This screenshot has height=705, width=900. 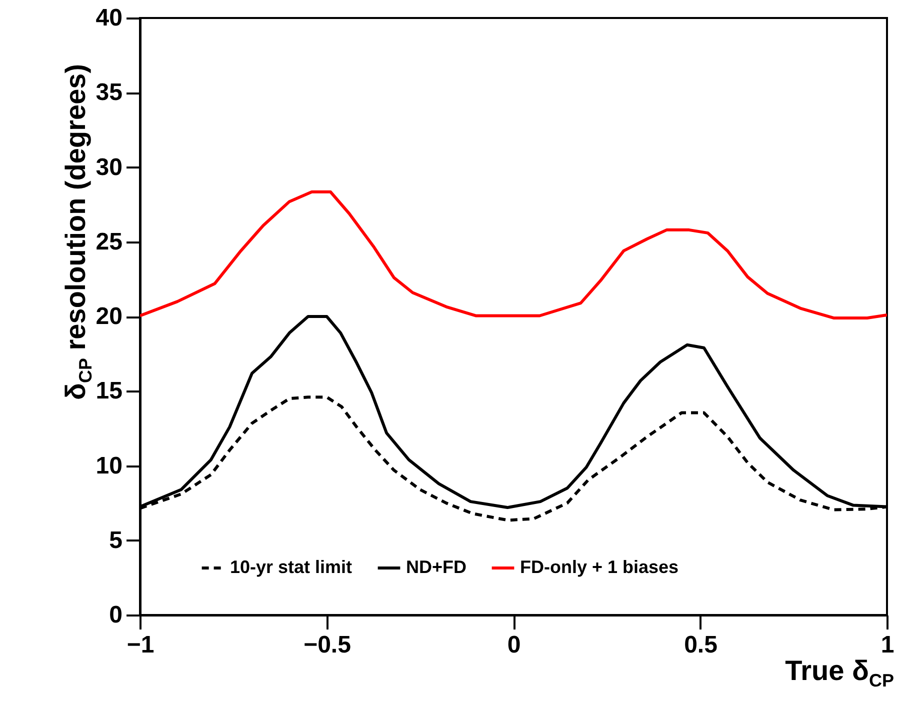 I want to click on y-tick-label: 30, so click(x=109, y=167).